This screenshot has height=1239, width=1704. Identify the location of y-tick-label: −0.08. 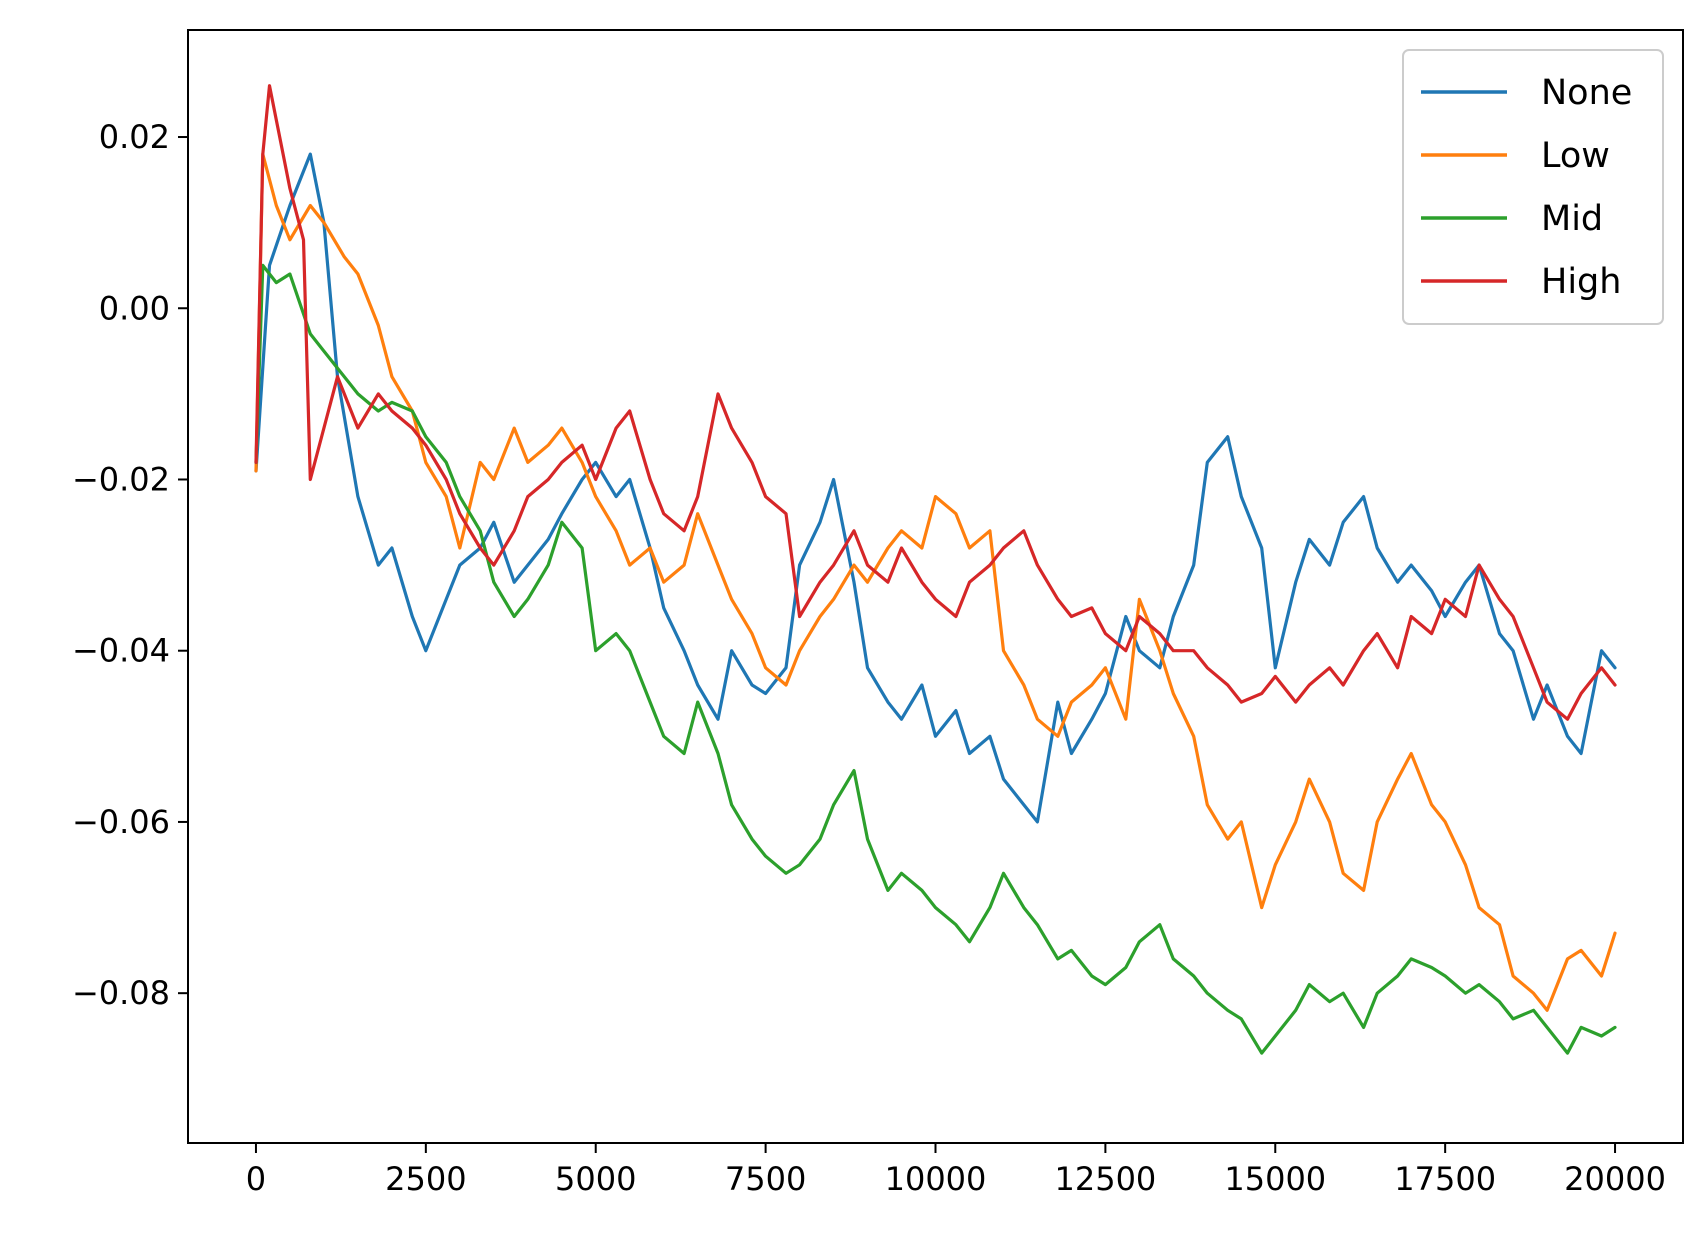
(121, 993).